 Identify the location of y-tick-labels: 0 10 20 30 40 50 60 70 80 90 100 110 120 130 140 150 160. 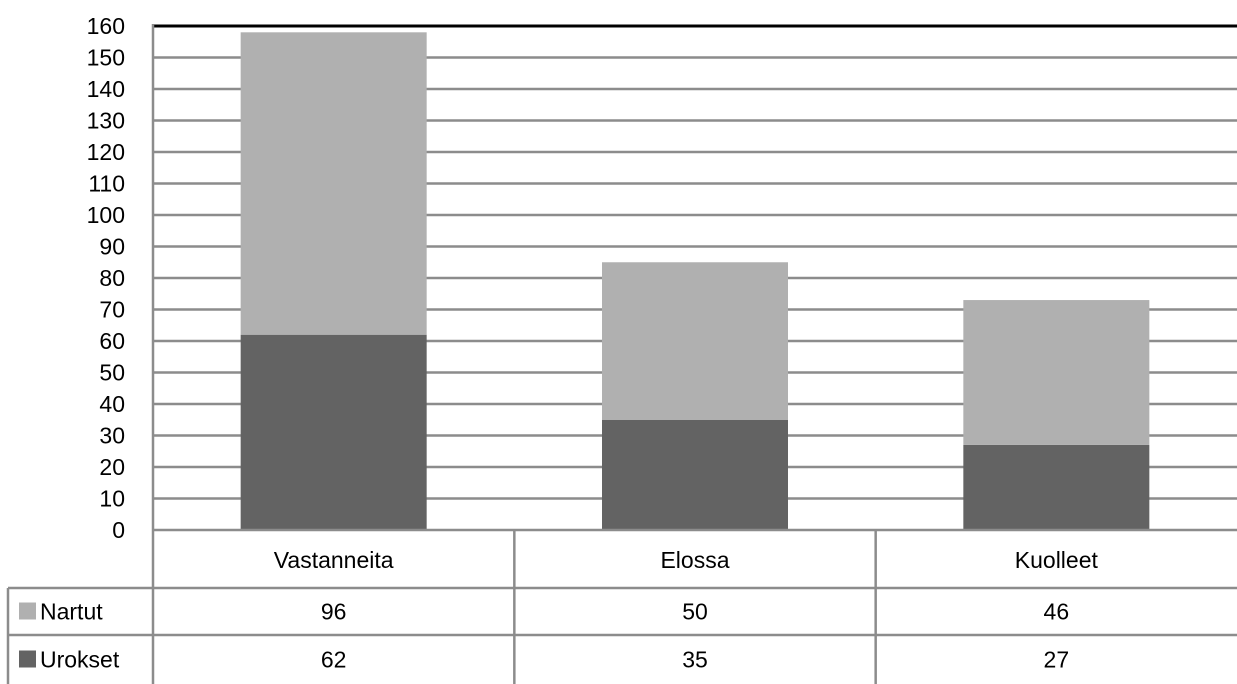
(106, 278).